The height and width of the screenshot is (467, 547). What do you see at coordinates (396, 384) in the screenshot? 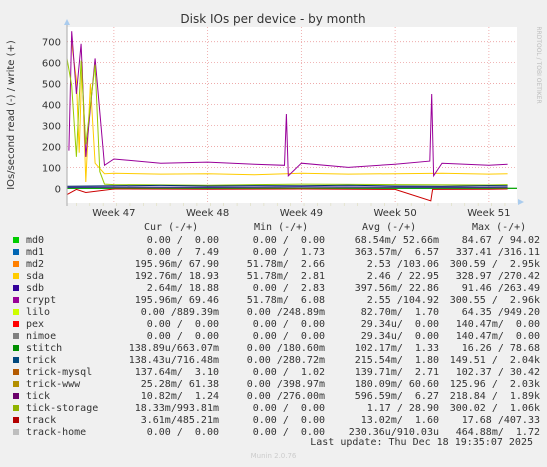
I see `legend-avg: 180.09m/ 60.60` at bounding box center [396, 384].